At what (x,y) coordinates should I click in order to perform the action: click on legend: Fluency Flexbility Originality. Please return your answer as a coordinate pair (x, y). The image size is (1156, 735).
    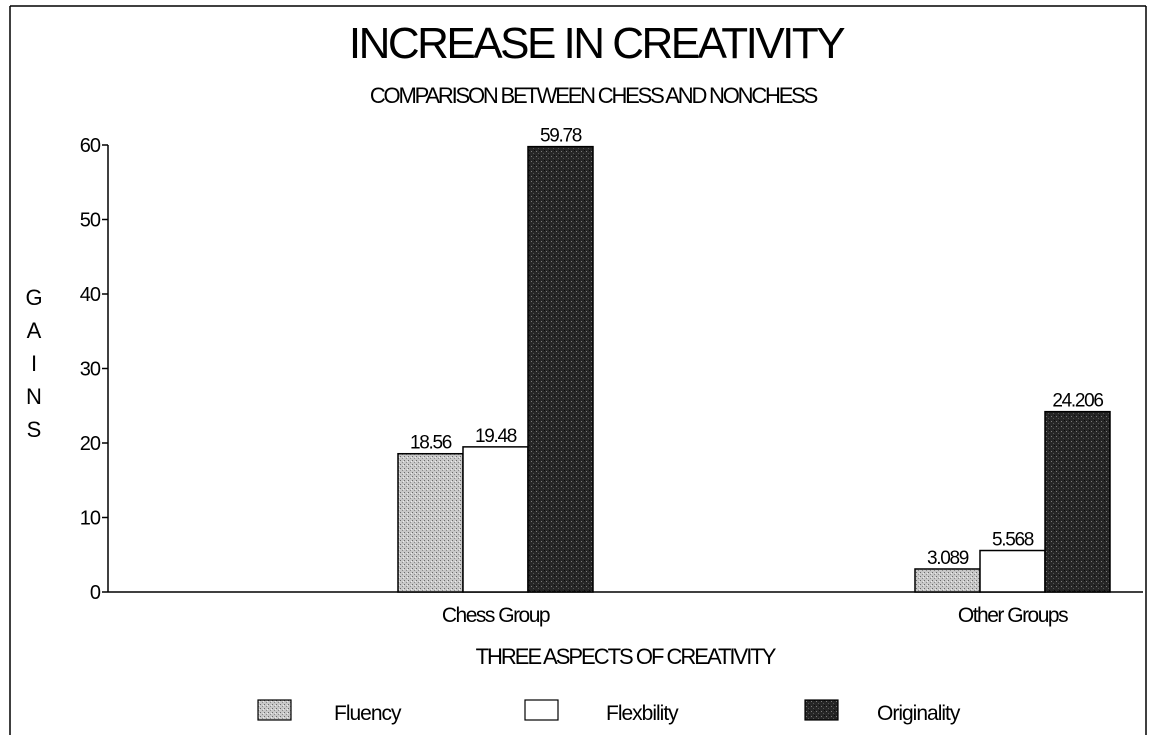
    Looking at the image, I should click on (609, 712).